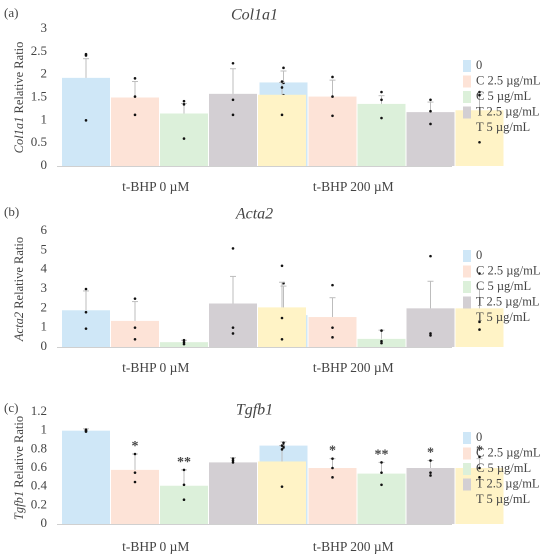 The height and width of the screenshot is (557, 550). Describe the element at coordinates (39, 466) in the screenshot. I see `y-tick-label: 0.6` at that location.